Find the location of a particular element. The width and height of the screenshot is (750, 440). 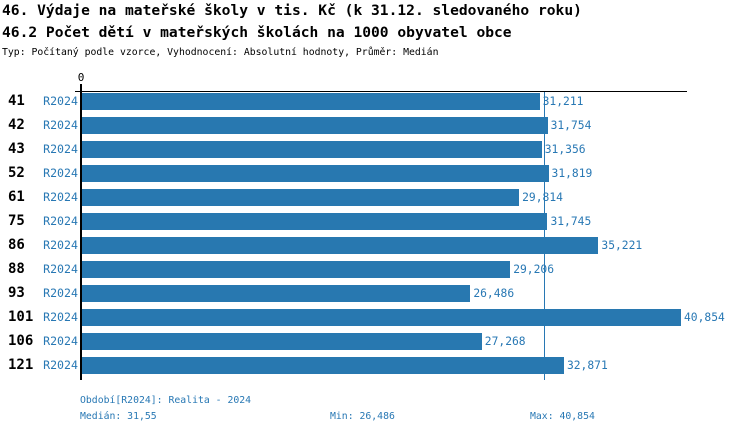

bar-value-label: 31,745 is located at coordinates (571, 221).